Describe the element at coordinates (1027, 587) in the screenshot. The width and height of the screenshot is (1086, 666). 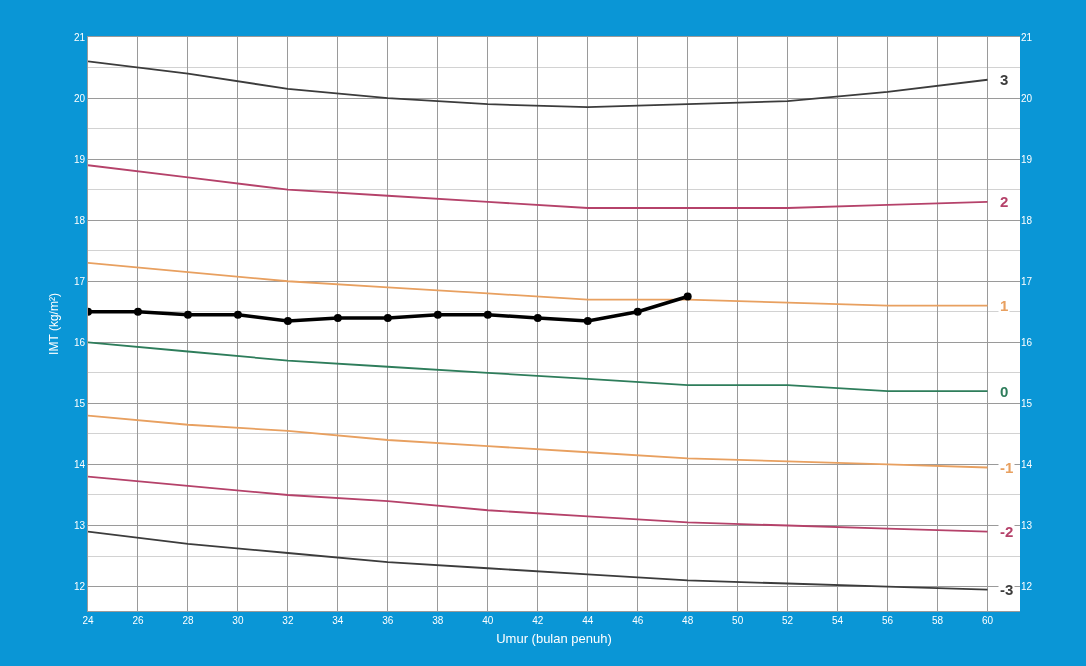
I see `y2-tick-label: 12` at that location.